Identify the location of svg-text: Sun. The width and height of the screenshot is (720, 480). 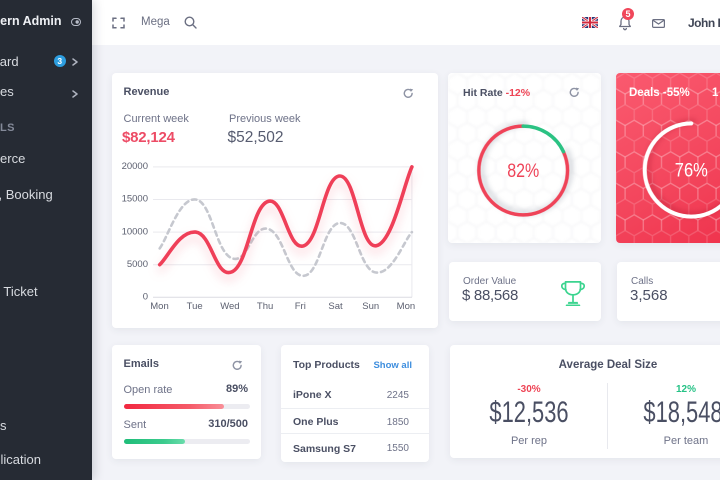
(370, 306).